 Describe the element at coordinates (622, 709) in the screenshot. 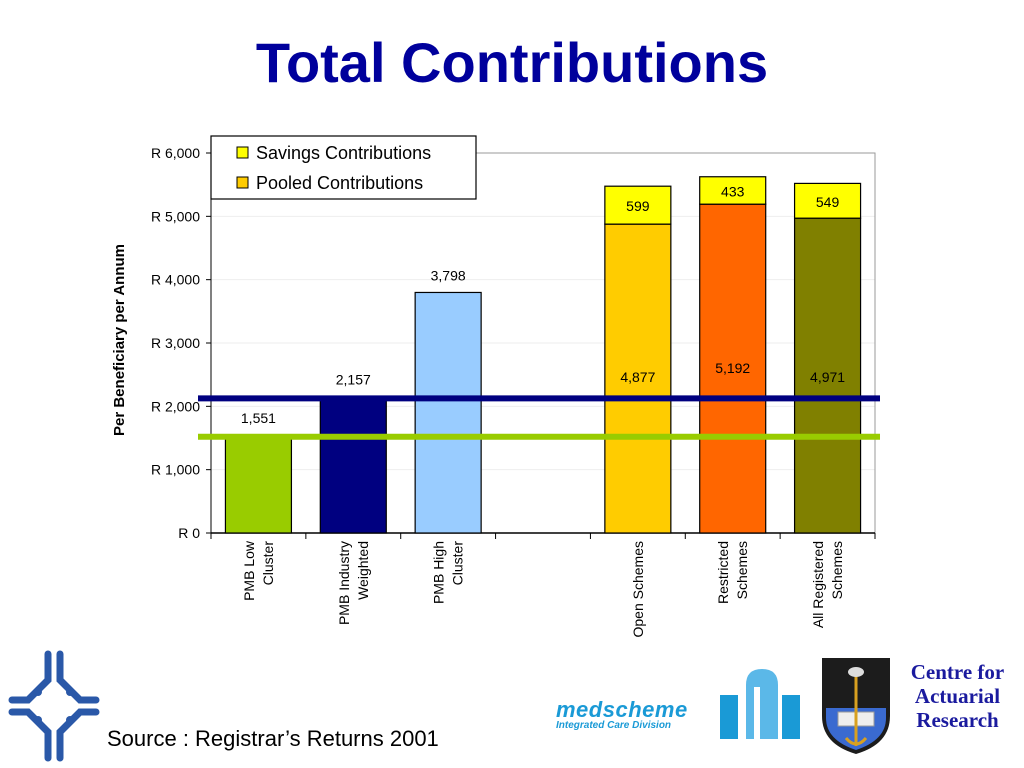

I see `medscheme-name: medscheme` at that location.